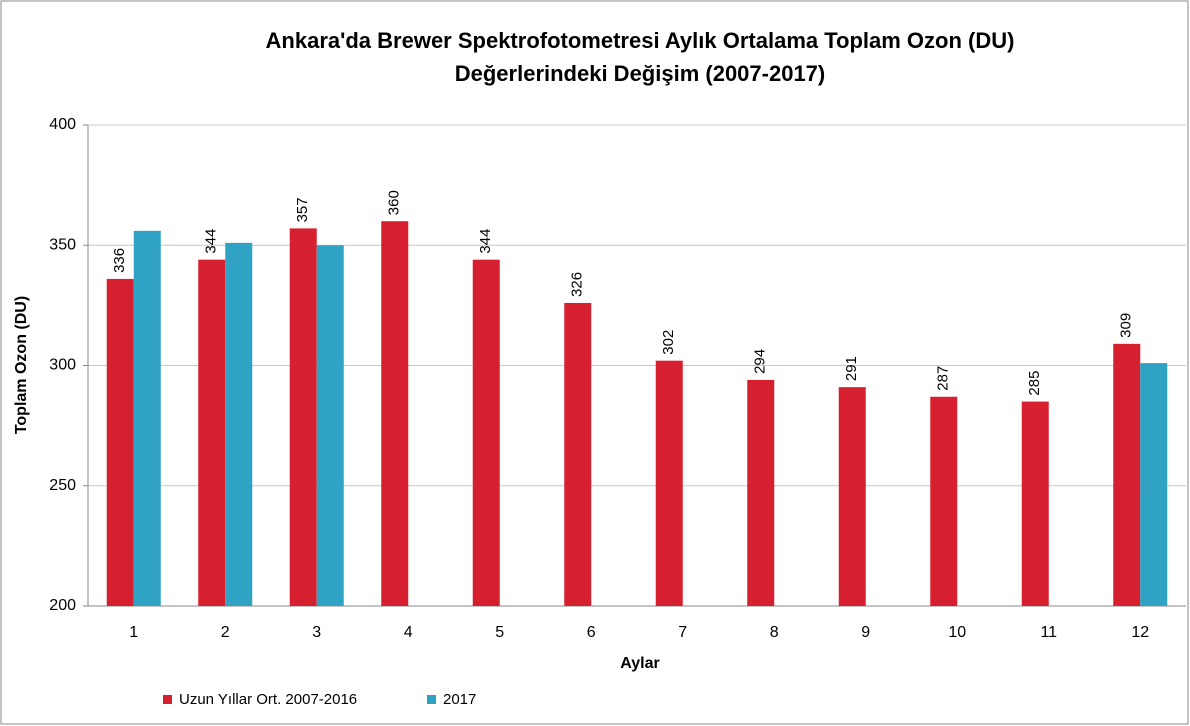  Describe the element at coordinates (316, 632) in the screenshot. I see `x-tick-label: 3` at that location.